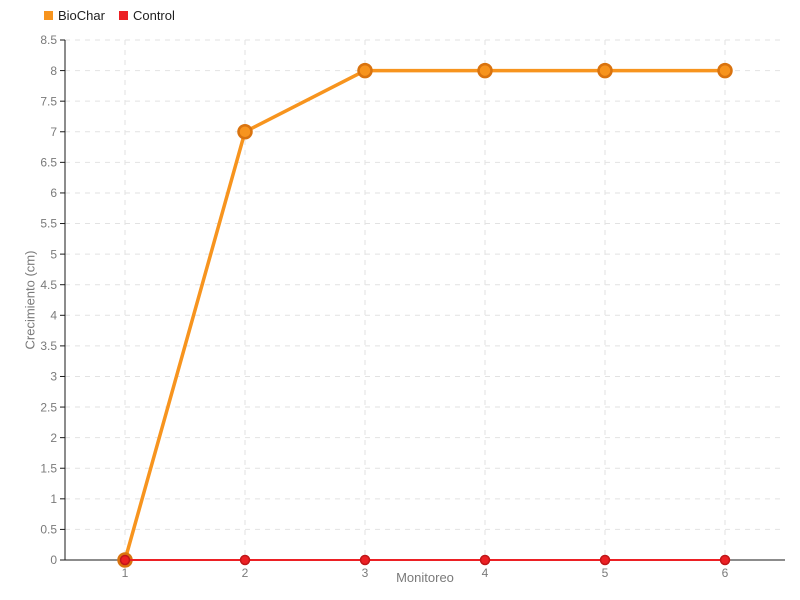 Image resolution: width=800 pixels, height=600 pixels. What do you see at coordinates (48, 15) in the screenshot?
I see `biochar-swatch-icon` at bounding box center [48, 15].